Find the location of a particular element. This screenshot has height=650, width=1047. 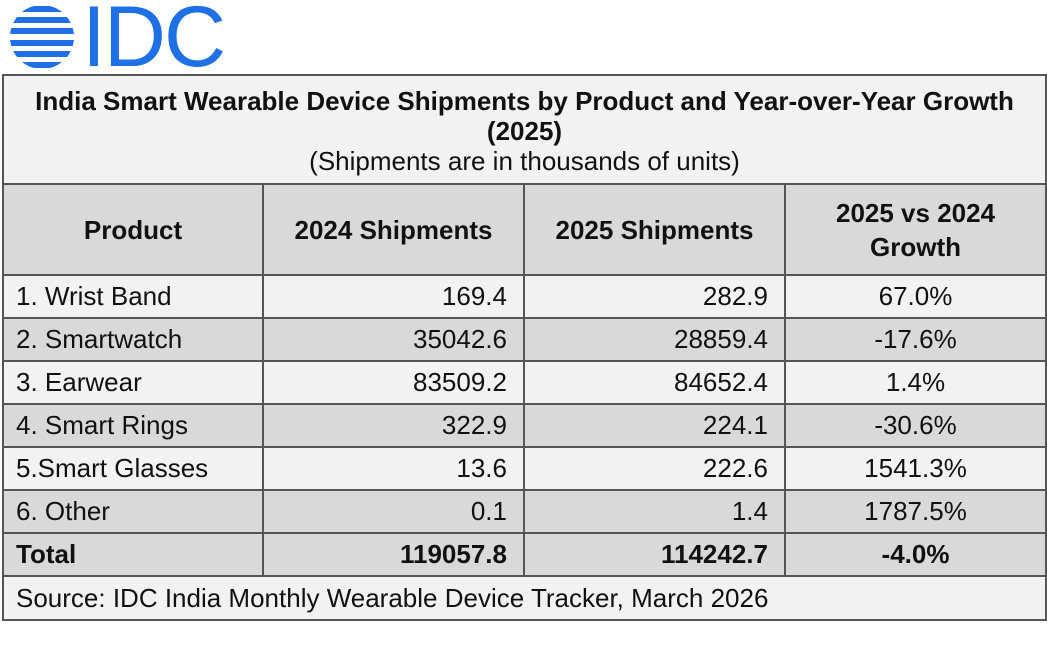

title-subtitle: (Shipments are in thousands of units) is located at coordinates (524, 160).